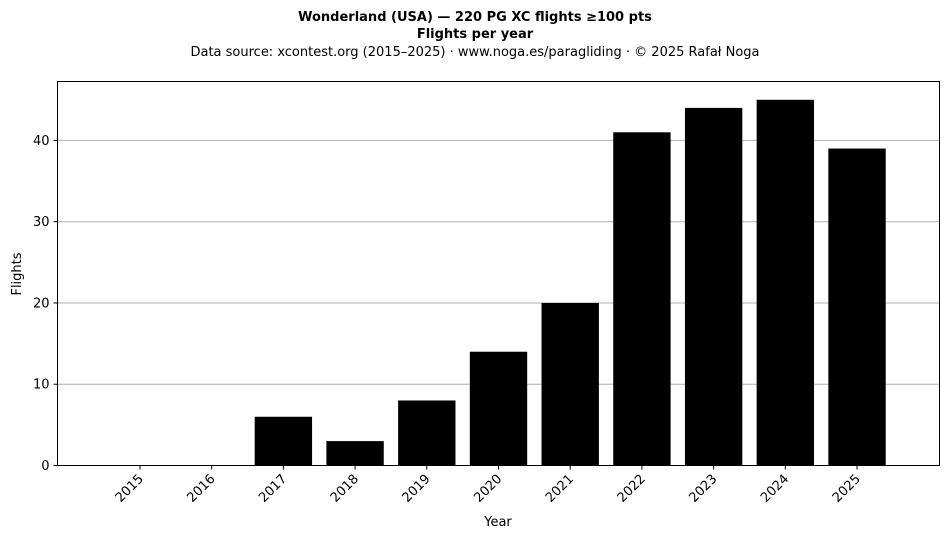 This screenshot has height=539, width=950. What do you see at coordinates (785, 282) in the screenshot?
I see `bar-2024` at bounding box center [785, 282].